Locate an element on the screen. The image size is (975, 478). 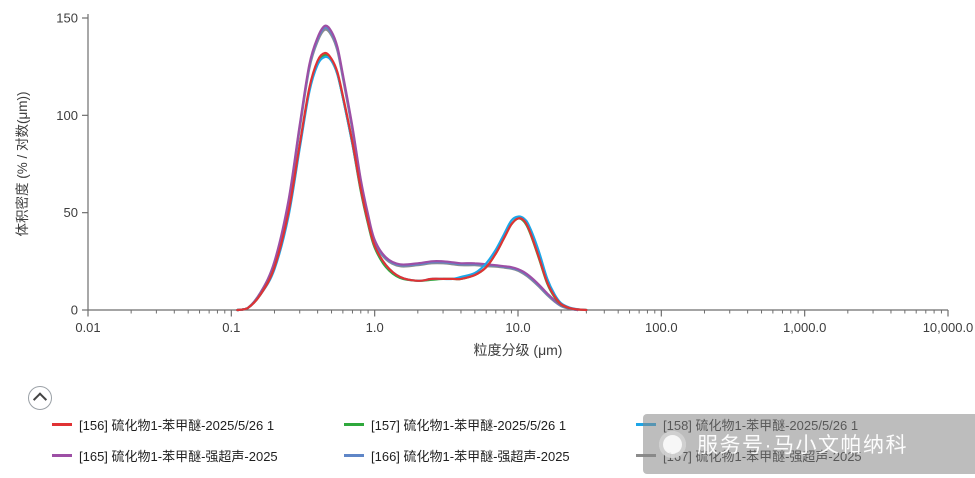
legend-label: [156] 硫化物1-苯甲醚-2025/5/26 1 is located at coordinates (177, 425).